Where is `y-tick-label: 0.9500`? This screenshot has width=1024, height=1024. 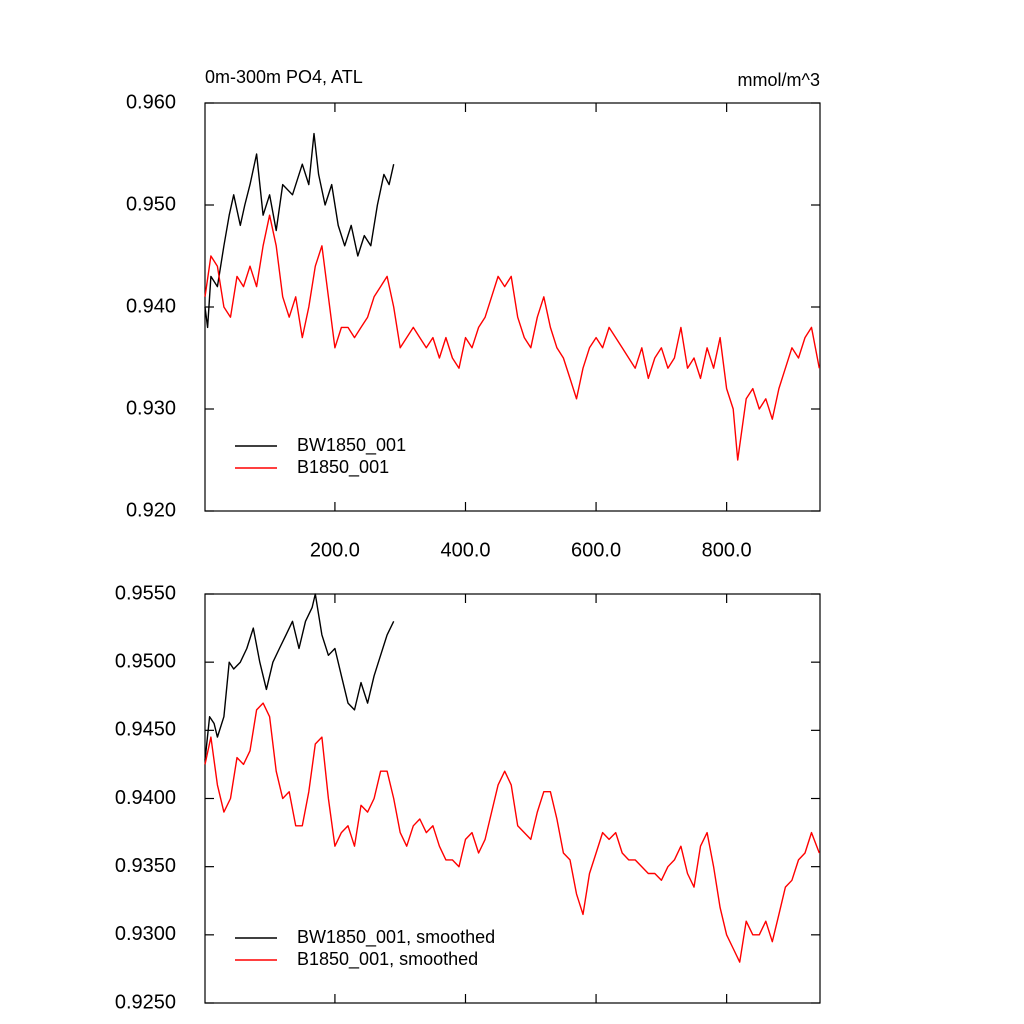 y-tick-label: 0.9500 is located at coordinates (145, 661).